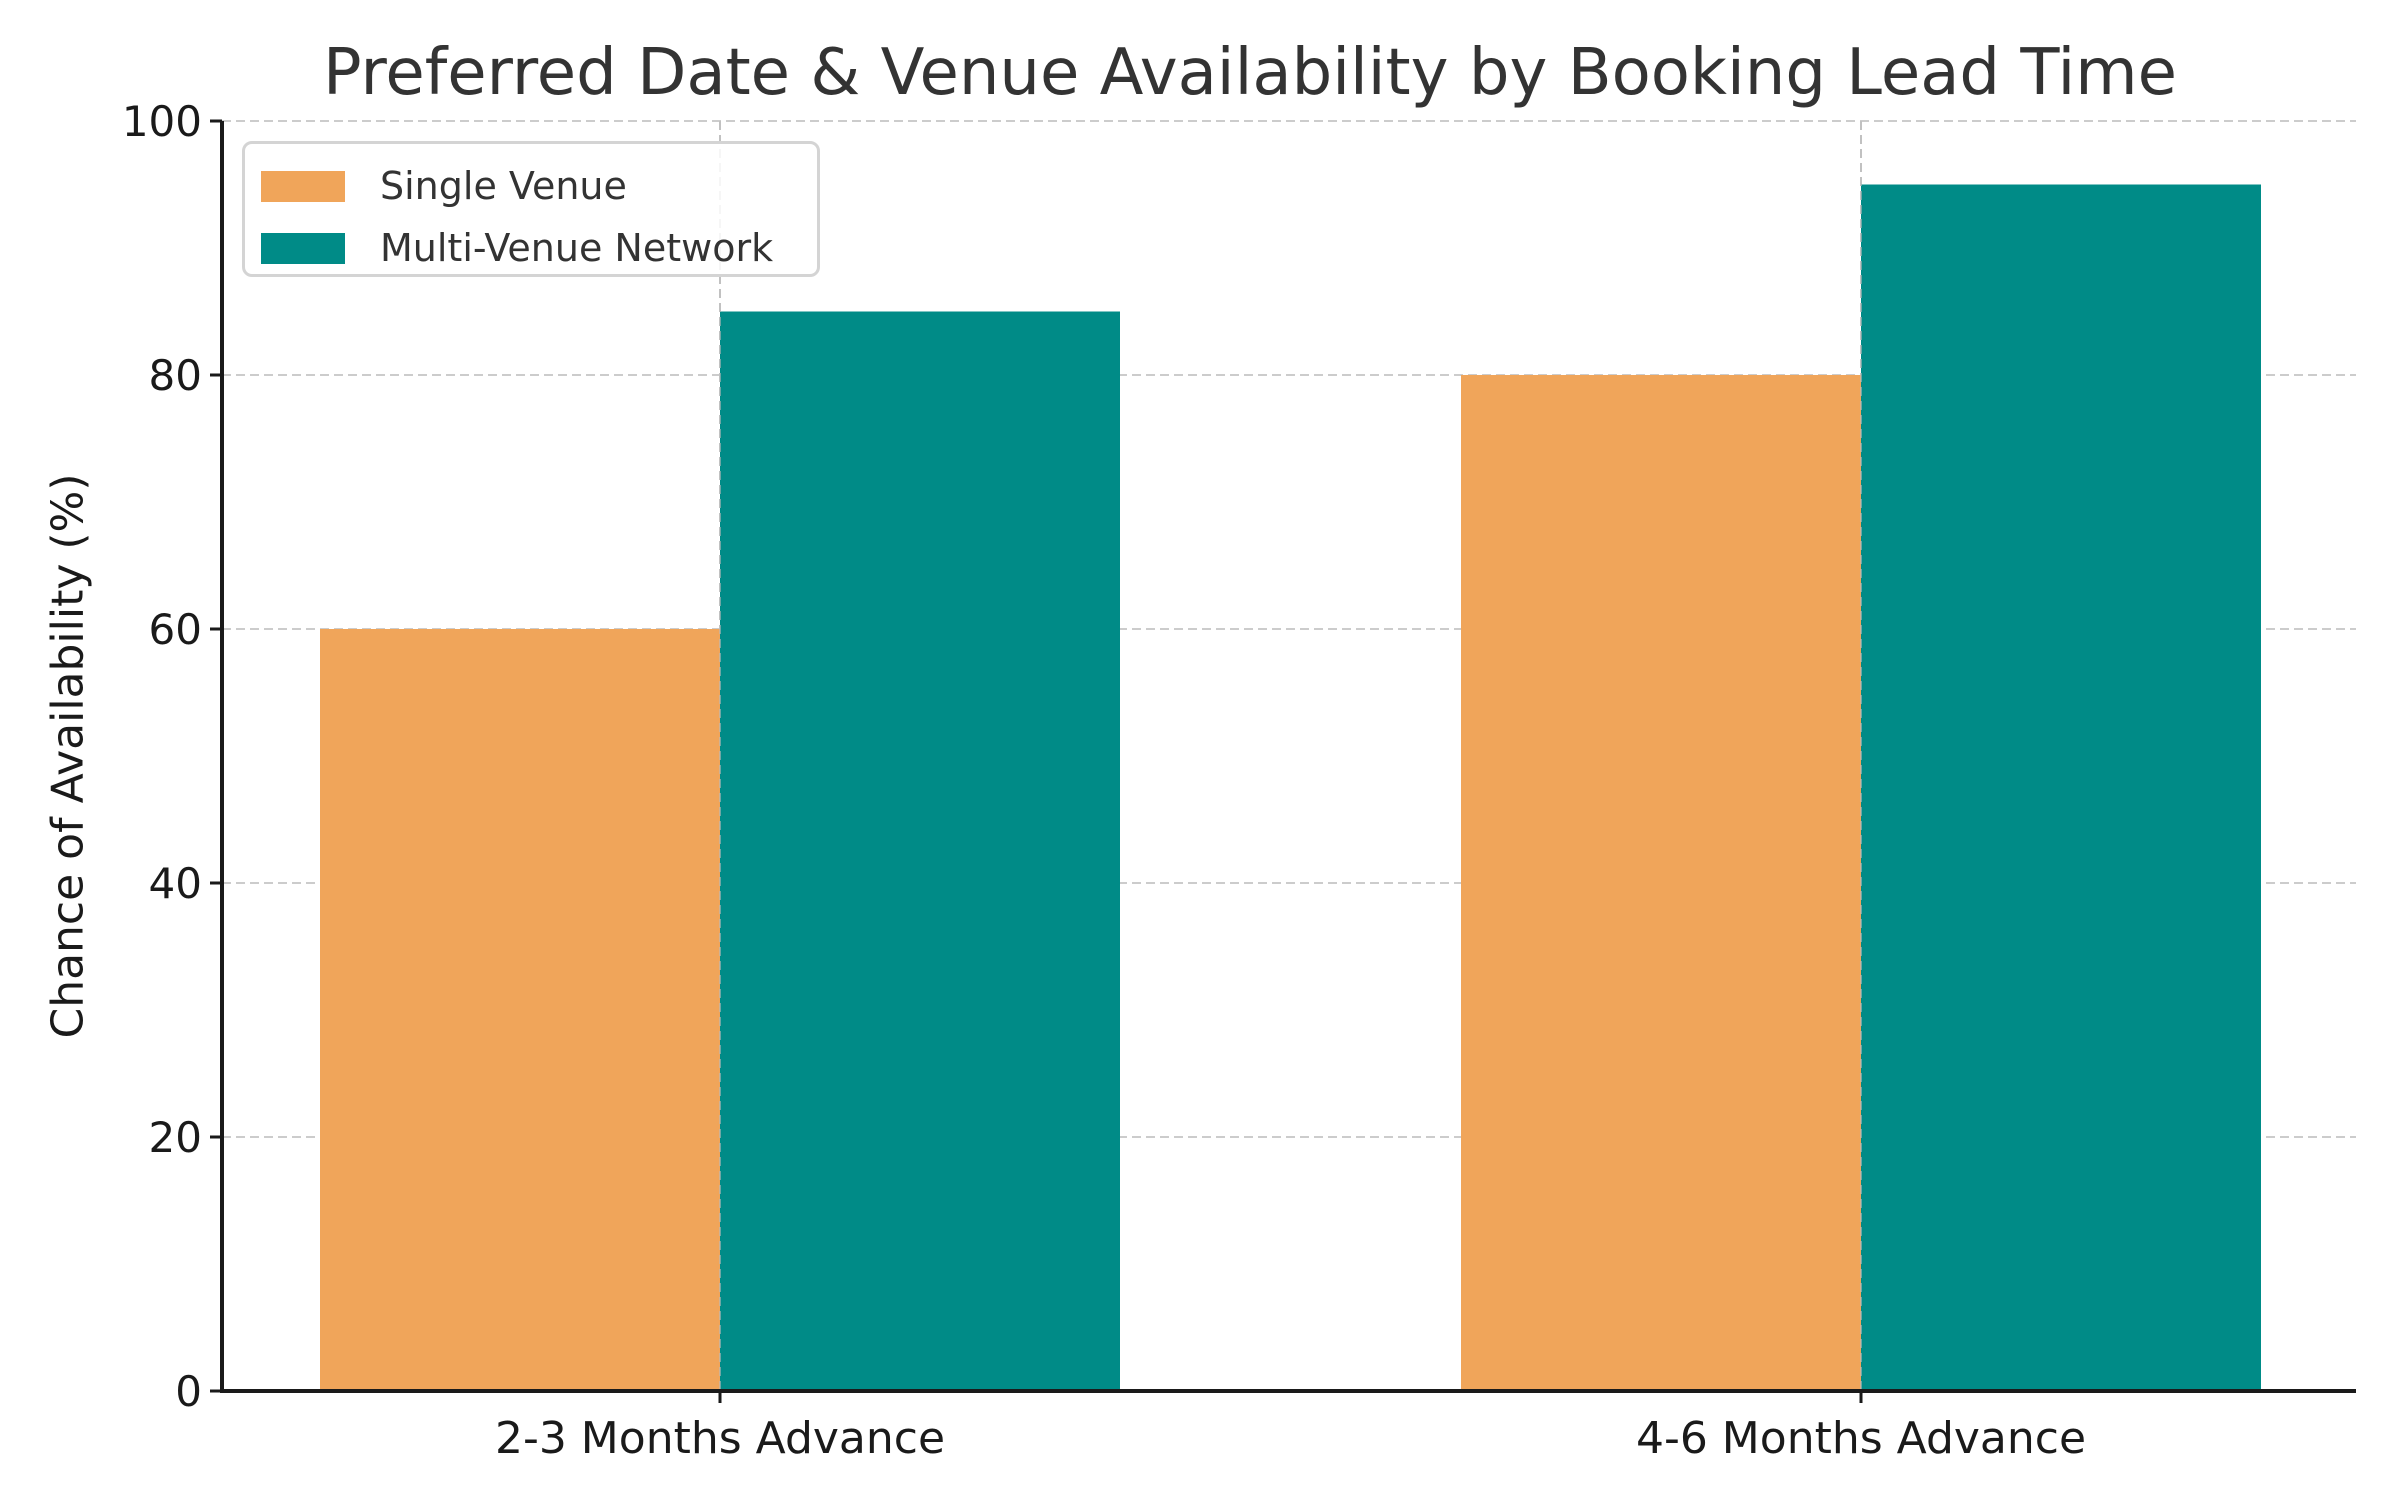 The height and width of the screenshot is (1500, 2400). I want to click on legend-item-multi-venue-network: Multi-Venue Network, so click(517, 248).